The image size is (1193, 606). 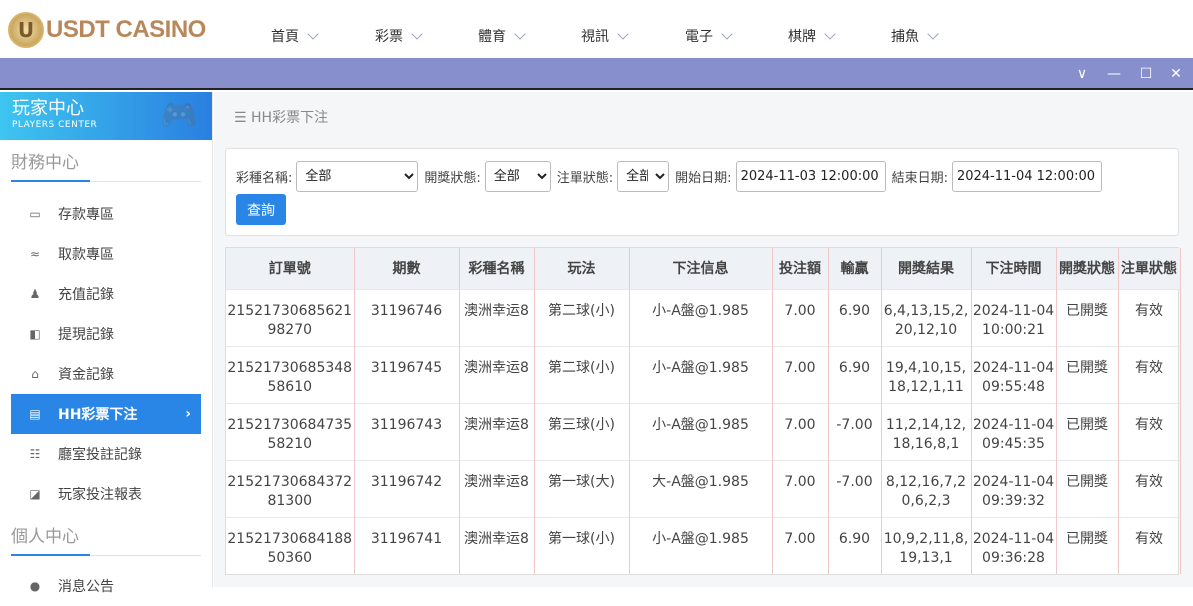 I want to click on column-header: 彩種名稱, so click(x=497, y=268).